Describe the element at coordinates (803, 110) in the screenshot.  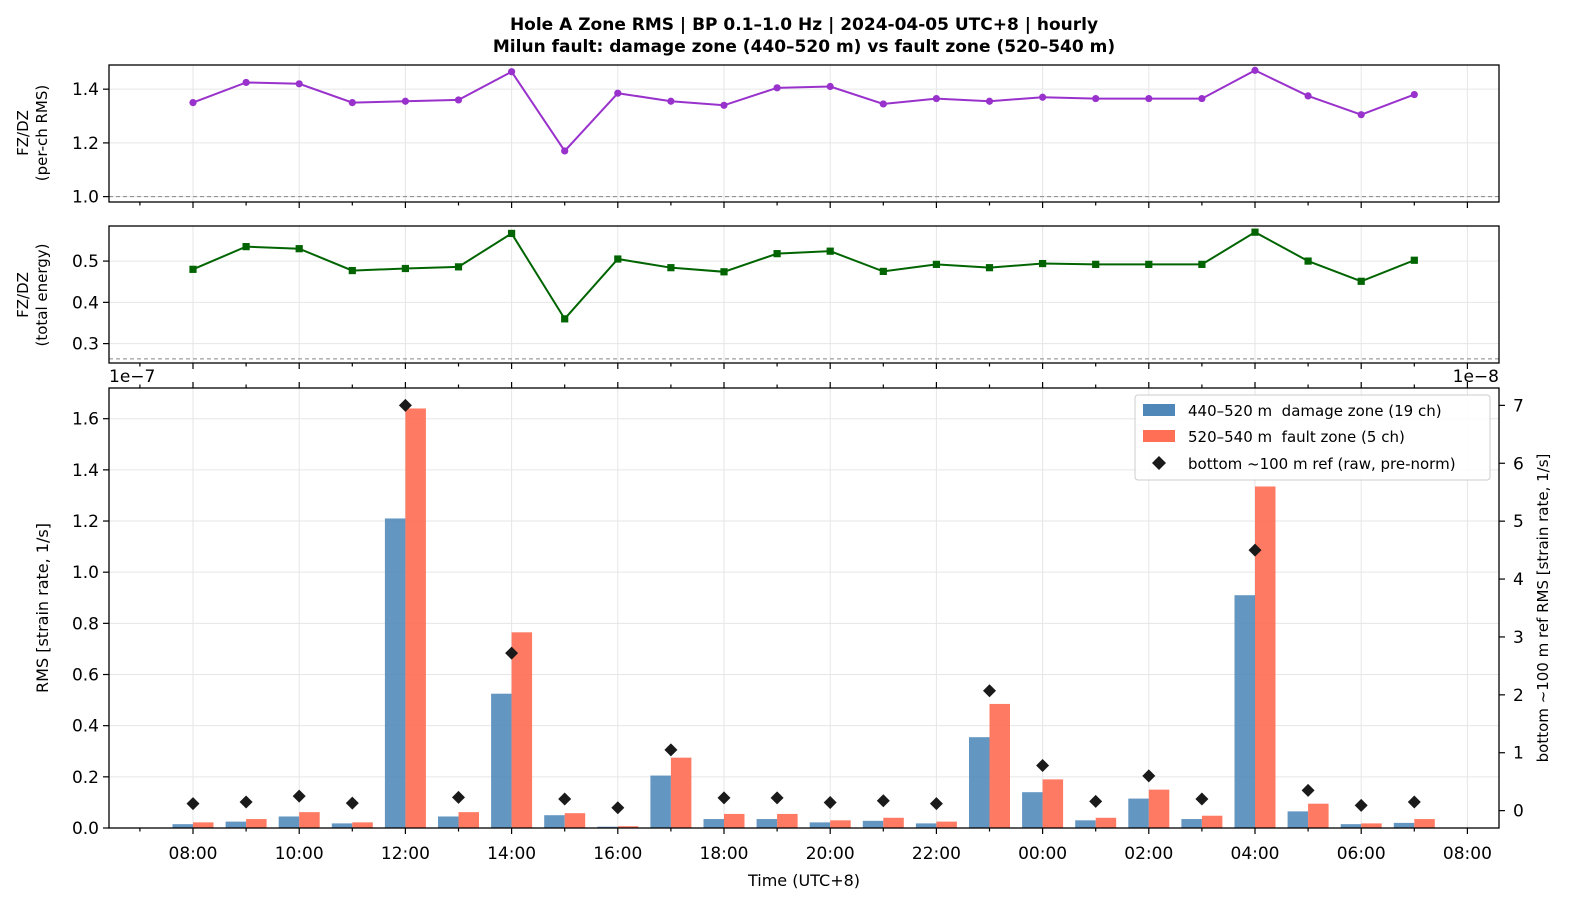
I see `panel1-points` at that location.